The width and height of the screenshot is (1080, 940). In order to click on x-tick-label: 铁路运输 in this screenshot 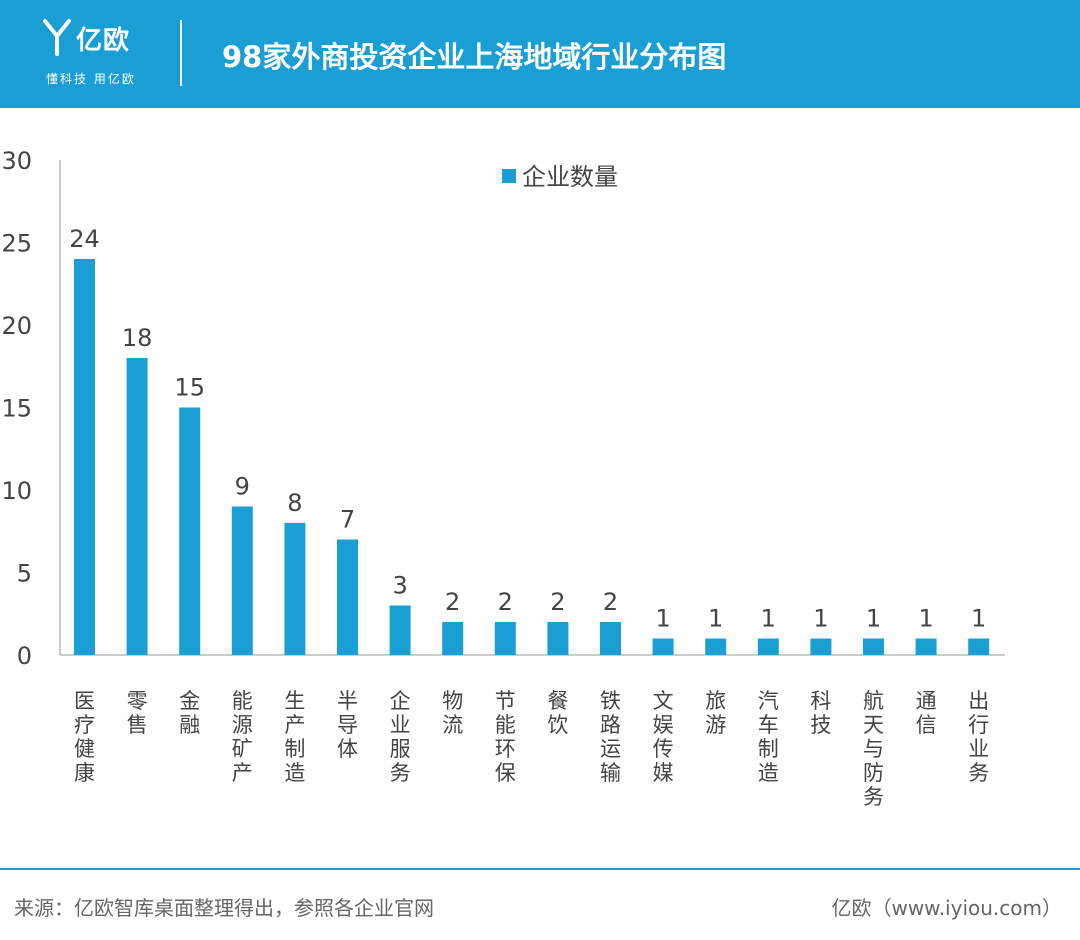, I will do `click(610, 737)`.